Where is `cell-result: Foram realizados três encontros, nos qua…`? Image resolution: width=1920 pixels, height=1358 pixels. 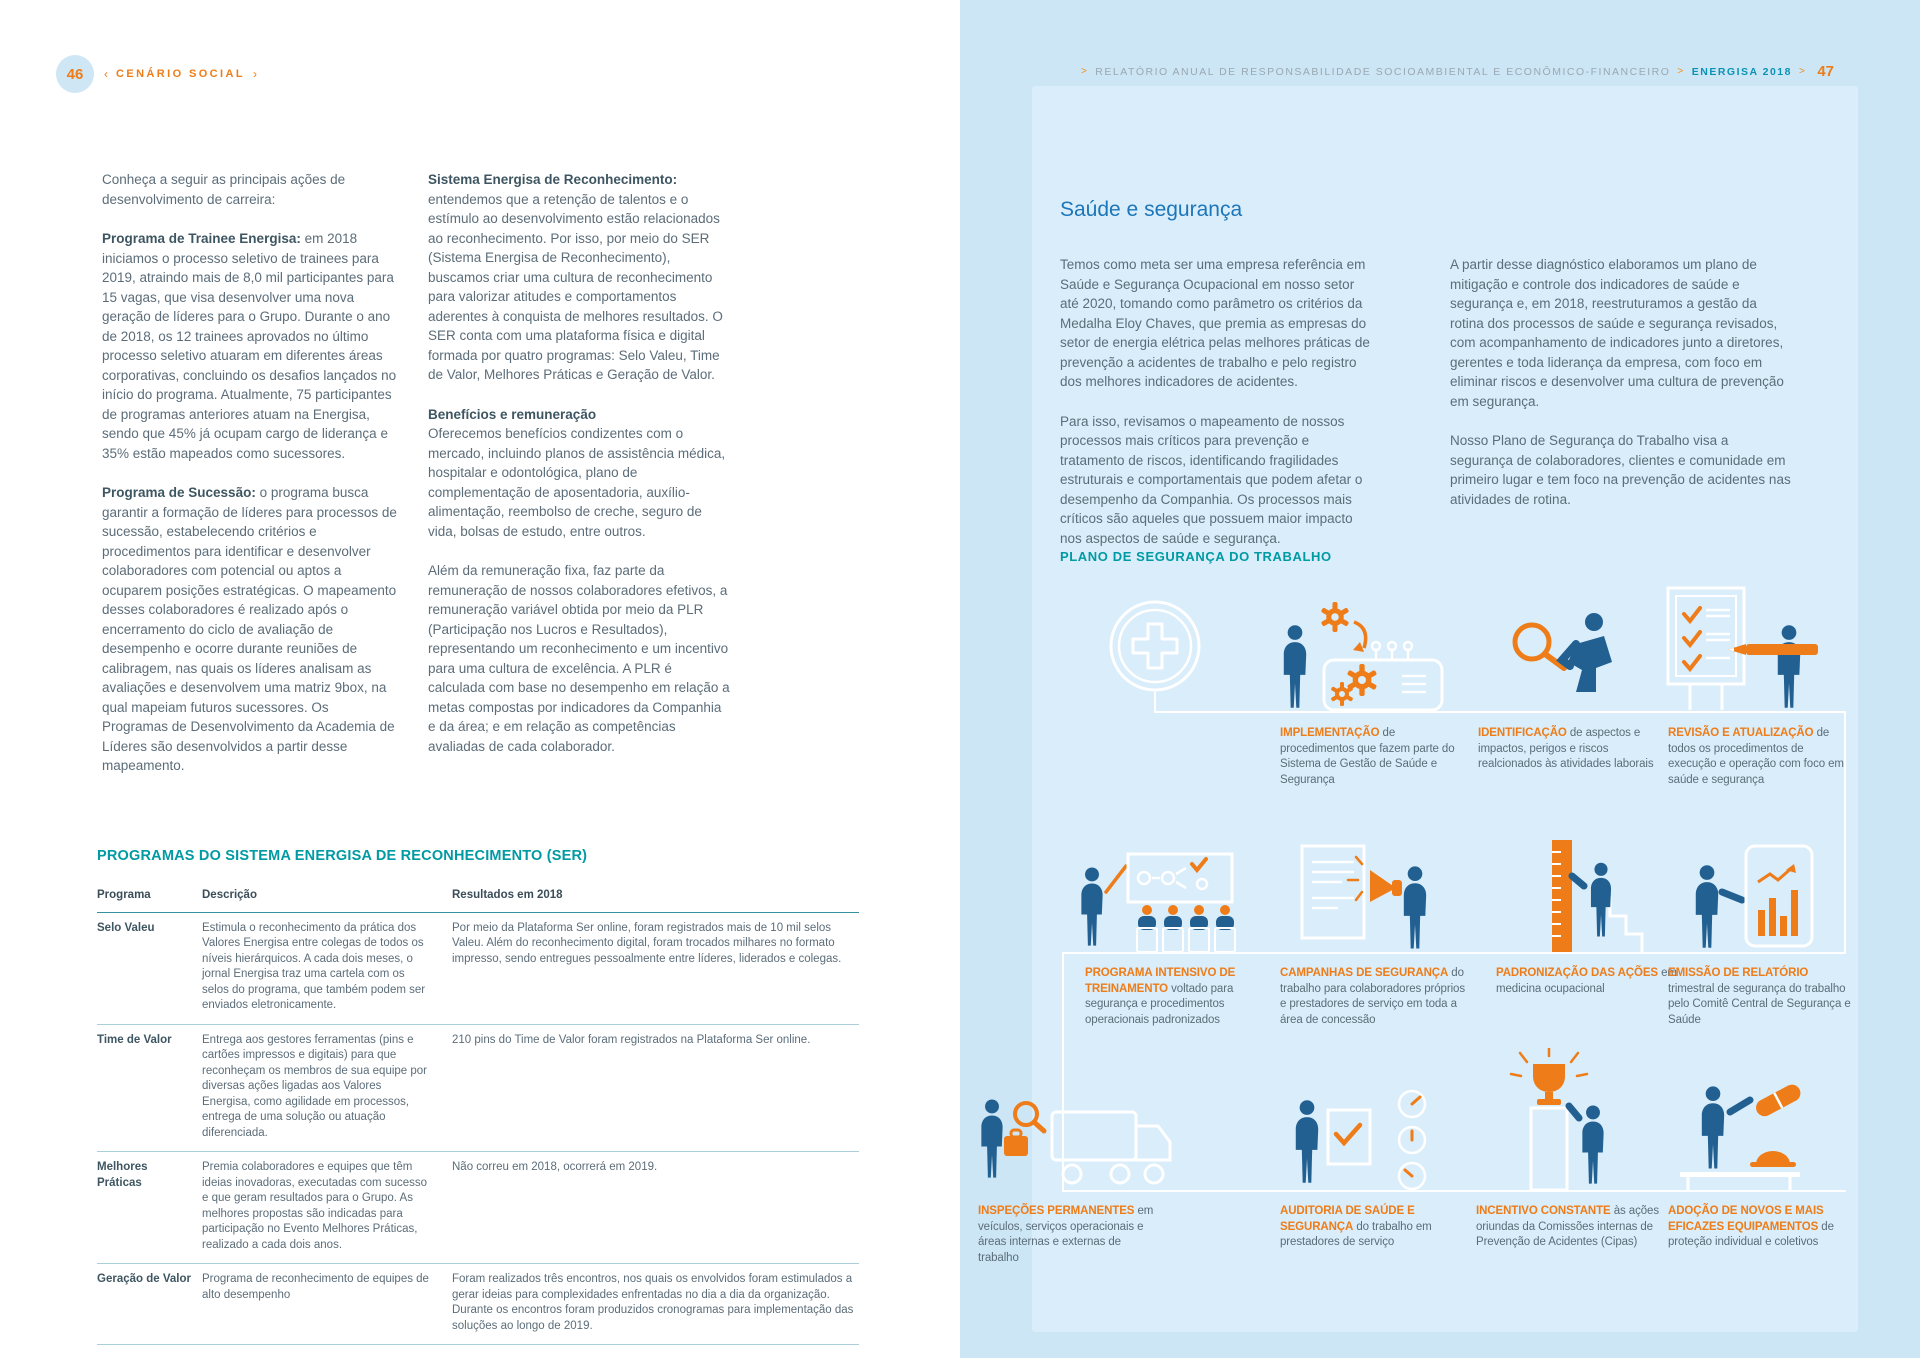
cell-result: Foram realizados três encontros, nos qua… is located at coordinates (653, 1302).